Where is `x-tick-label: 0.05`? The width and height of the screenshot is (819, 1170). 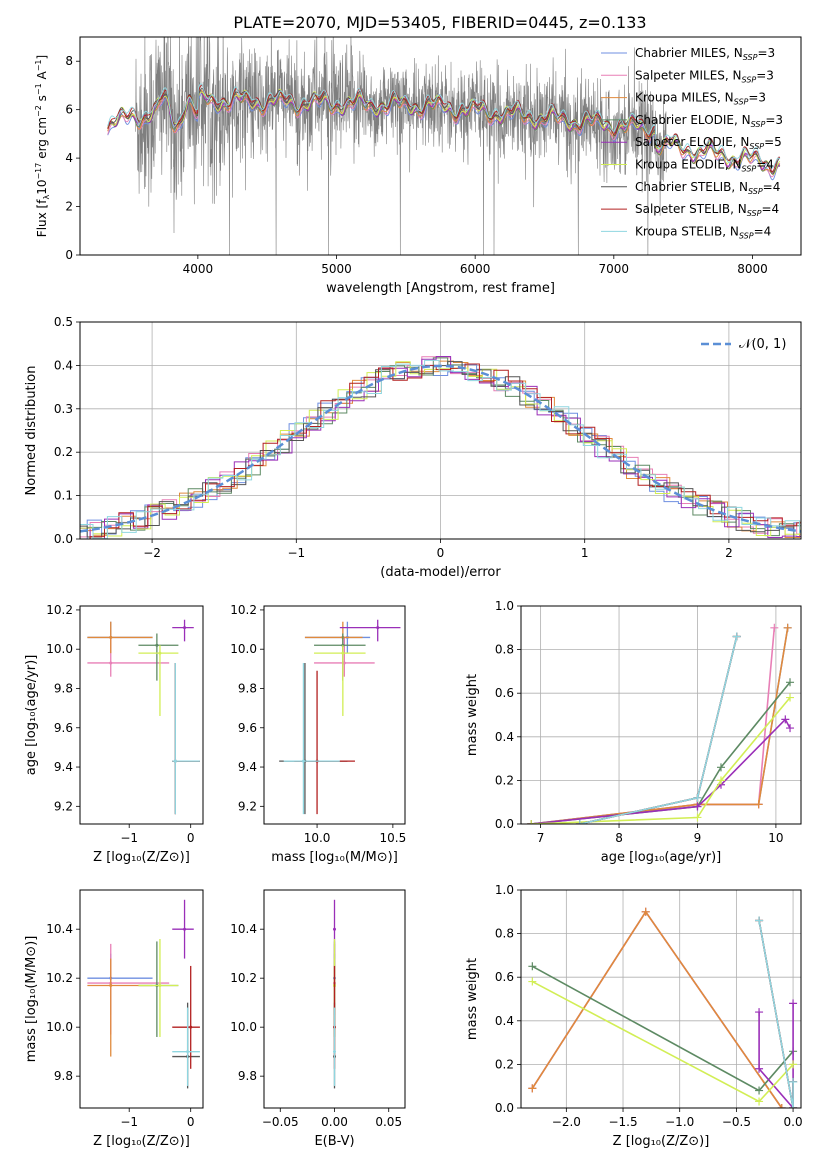 x-tick-label: 0.05 is located at coordinates (388, 1122).